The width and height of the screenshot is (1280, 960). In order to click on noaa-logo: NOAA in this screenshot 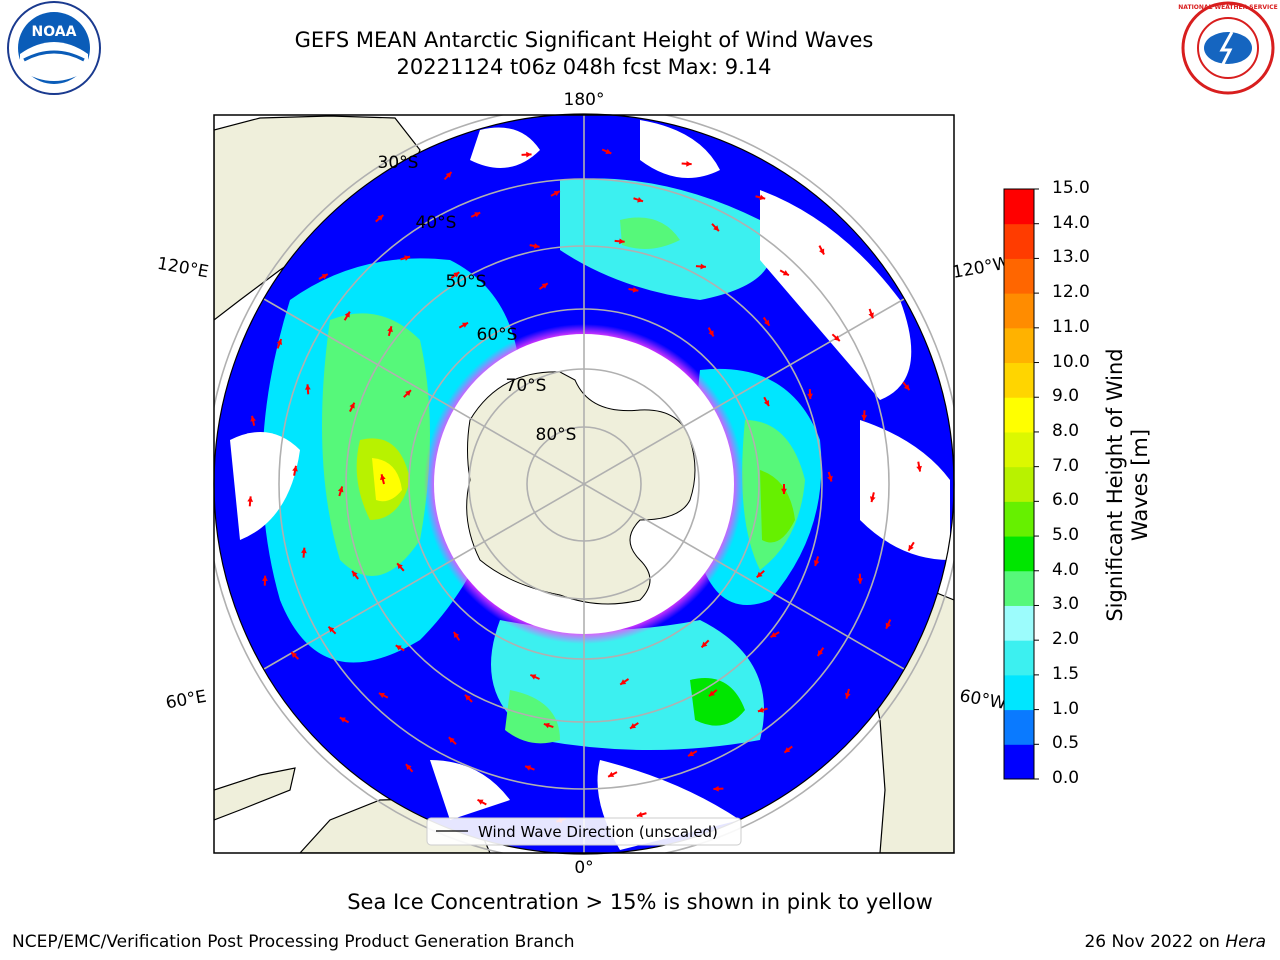, I will do `click(54, 48)`.